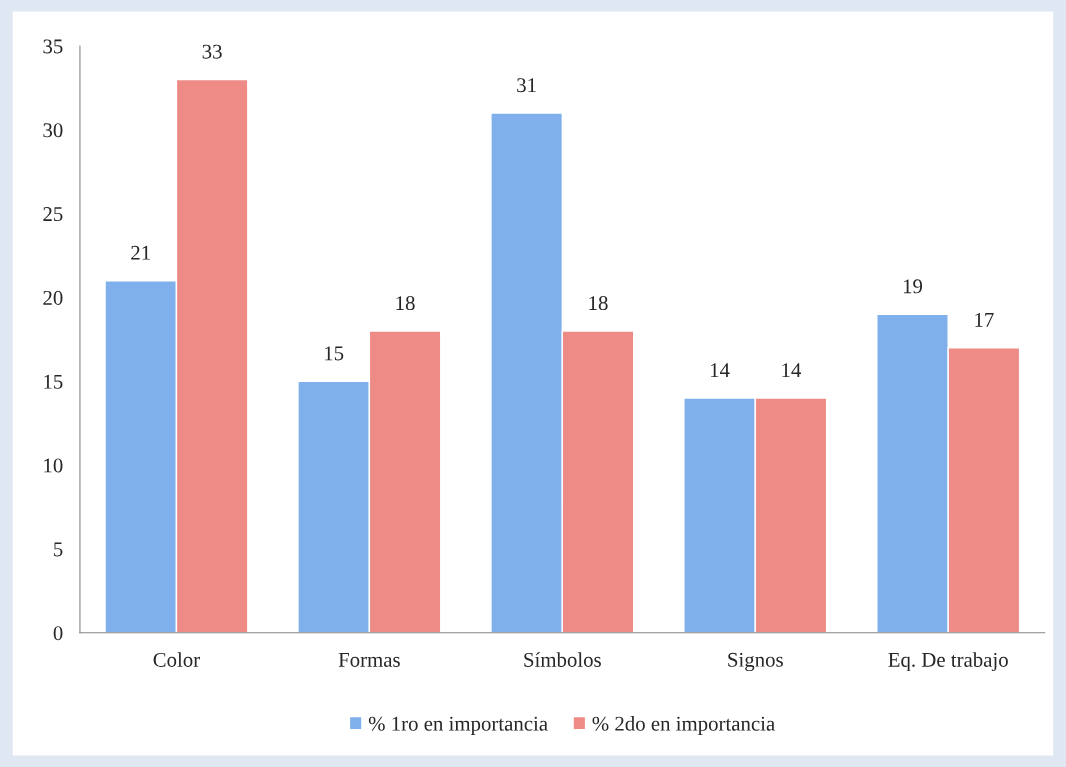 This screenshot has height=767, width=1066. What do you see at coordinates (53, 46) in the screenshot?
I see `y-tick-label: 35` at bounding box center [53, 46].